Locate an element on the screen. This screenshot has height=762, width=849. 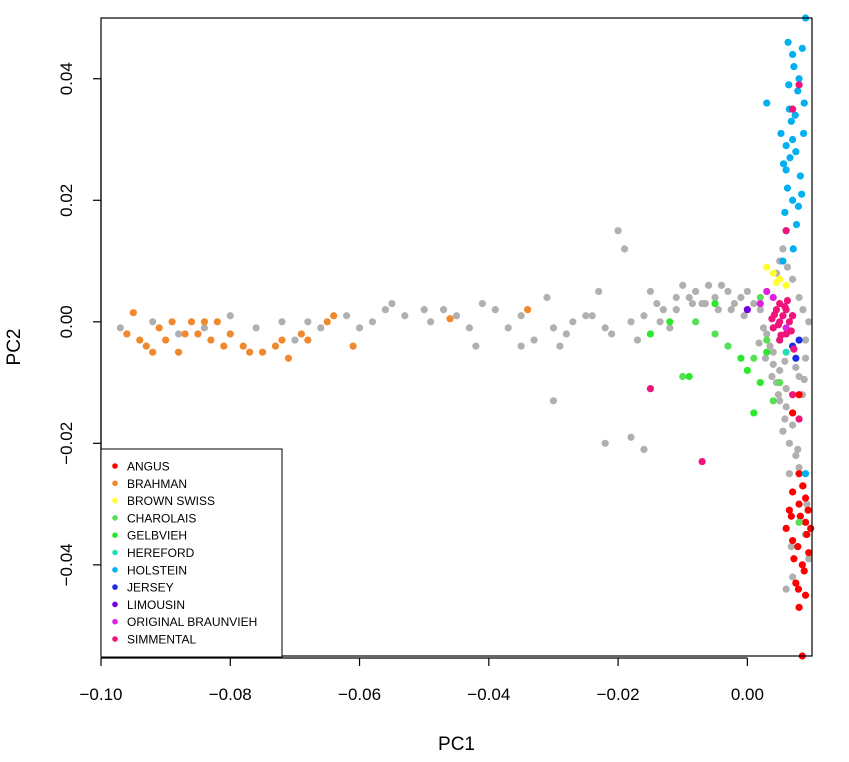
legend-label: ORIGINAL BRAUNVIEH is located at coordinates (192, 622).